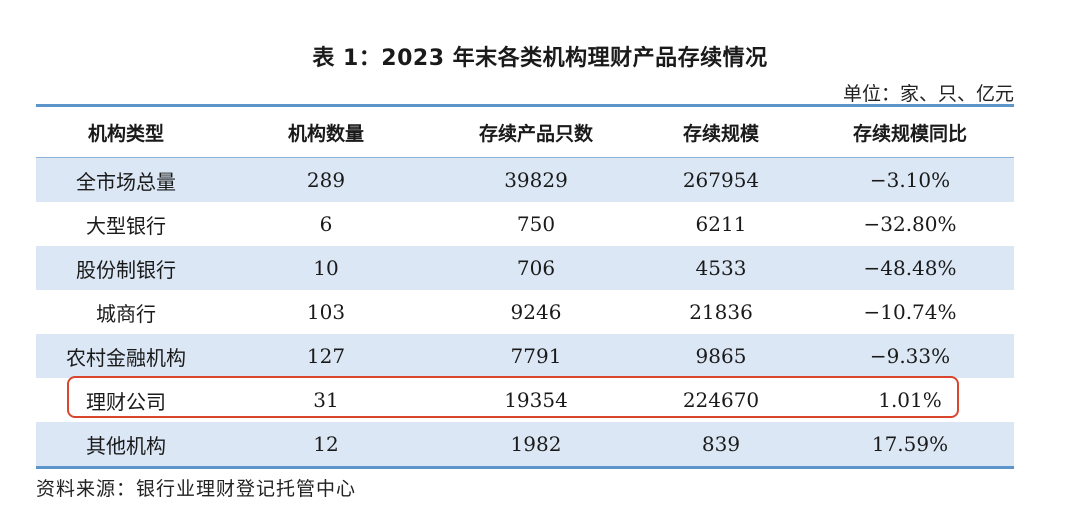  What do you see at coordinates (909, 133) in the screenshot?
I see `header-cell: 存续规模同比` at bounding box center [909, 133].